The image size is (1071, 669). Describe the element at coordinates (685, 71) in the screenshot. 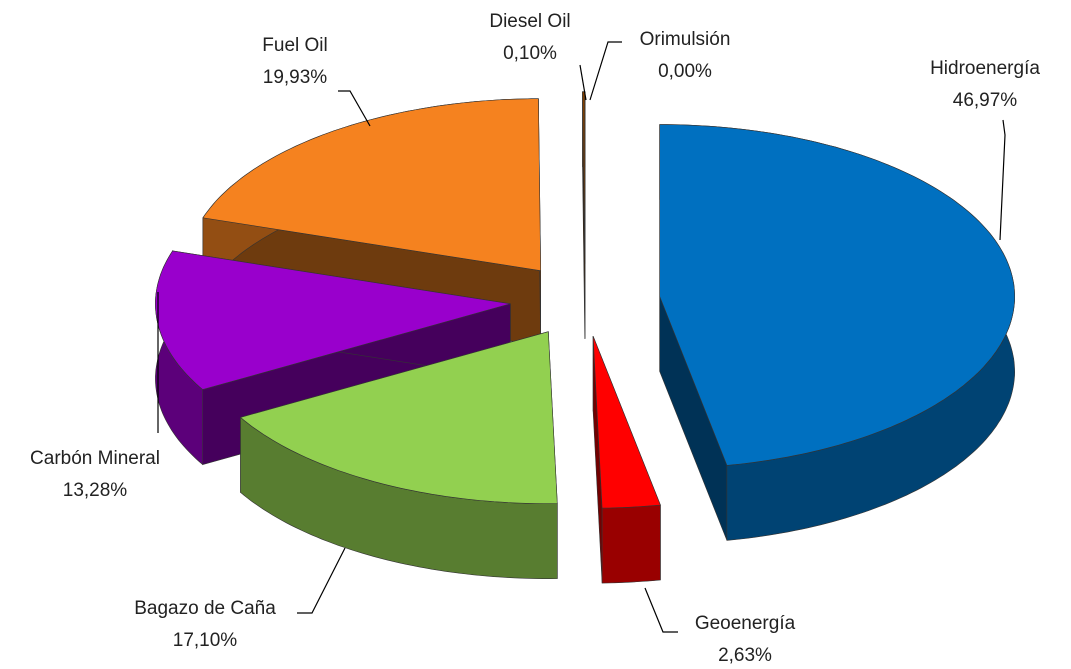

I see `value-label: 0,00%` at that location.